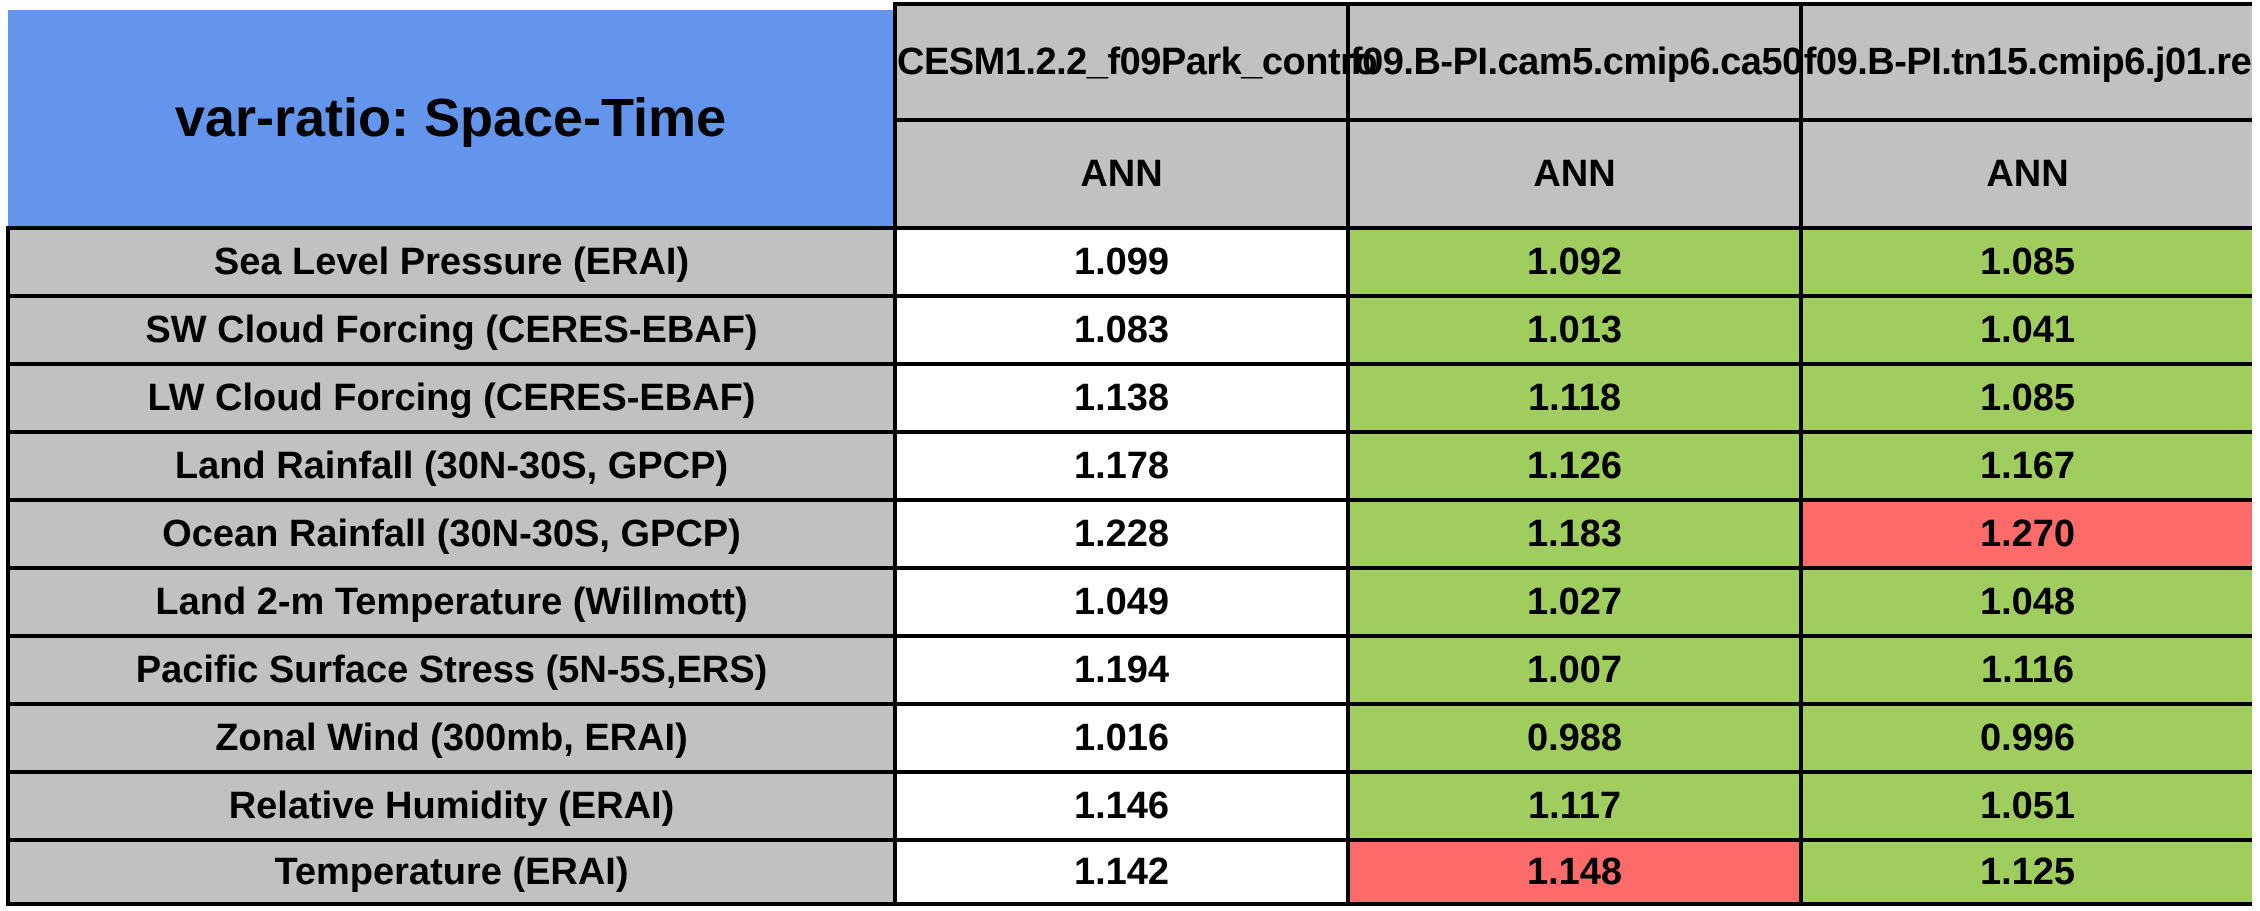 Image resolution: width=2260 pixels, height=911 pixels. What do you see at coordinates (1135, 60) in the screenshot?
I see `column-header-model-1: CESM1.2.2_f09Park_contro` at bounding box center [1135, 60].